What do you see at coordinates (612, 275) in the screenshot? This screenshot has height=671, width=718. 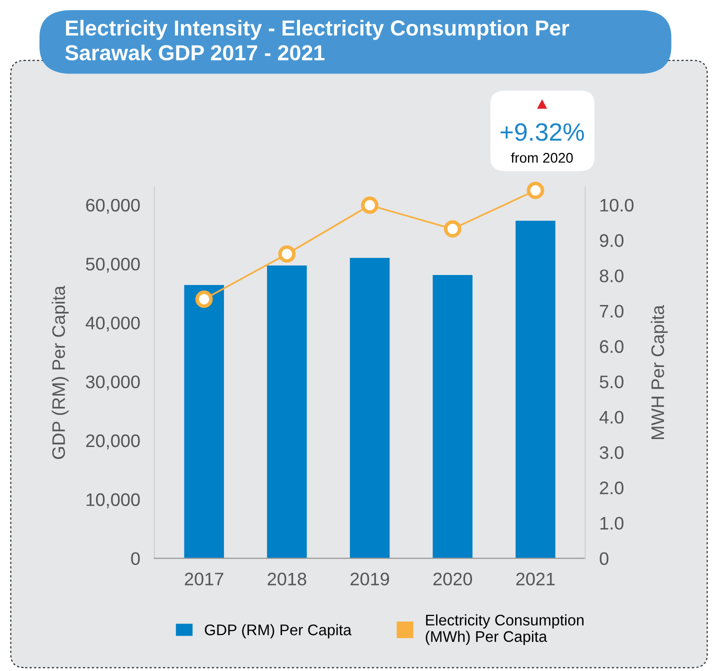 I see `y2-tick-label: 8.0` at bounding box center [612, 275].